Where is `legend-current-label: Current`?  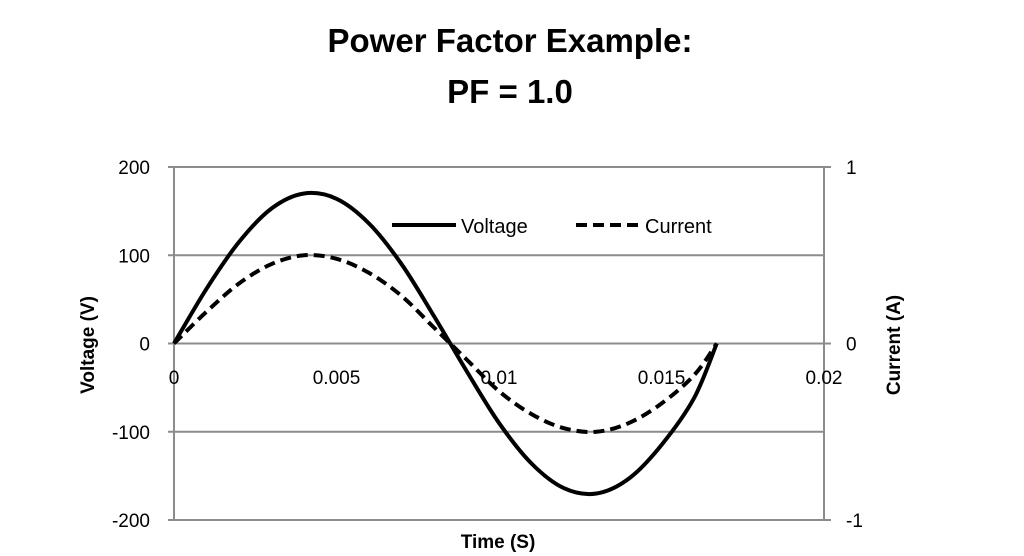 legend-current-label: Current is located at coordinates (678, 227).